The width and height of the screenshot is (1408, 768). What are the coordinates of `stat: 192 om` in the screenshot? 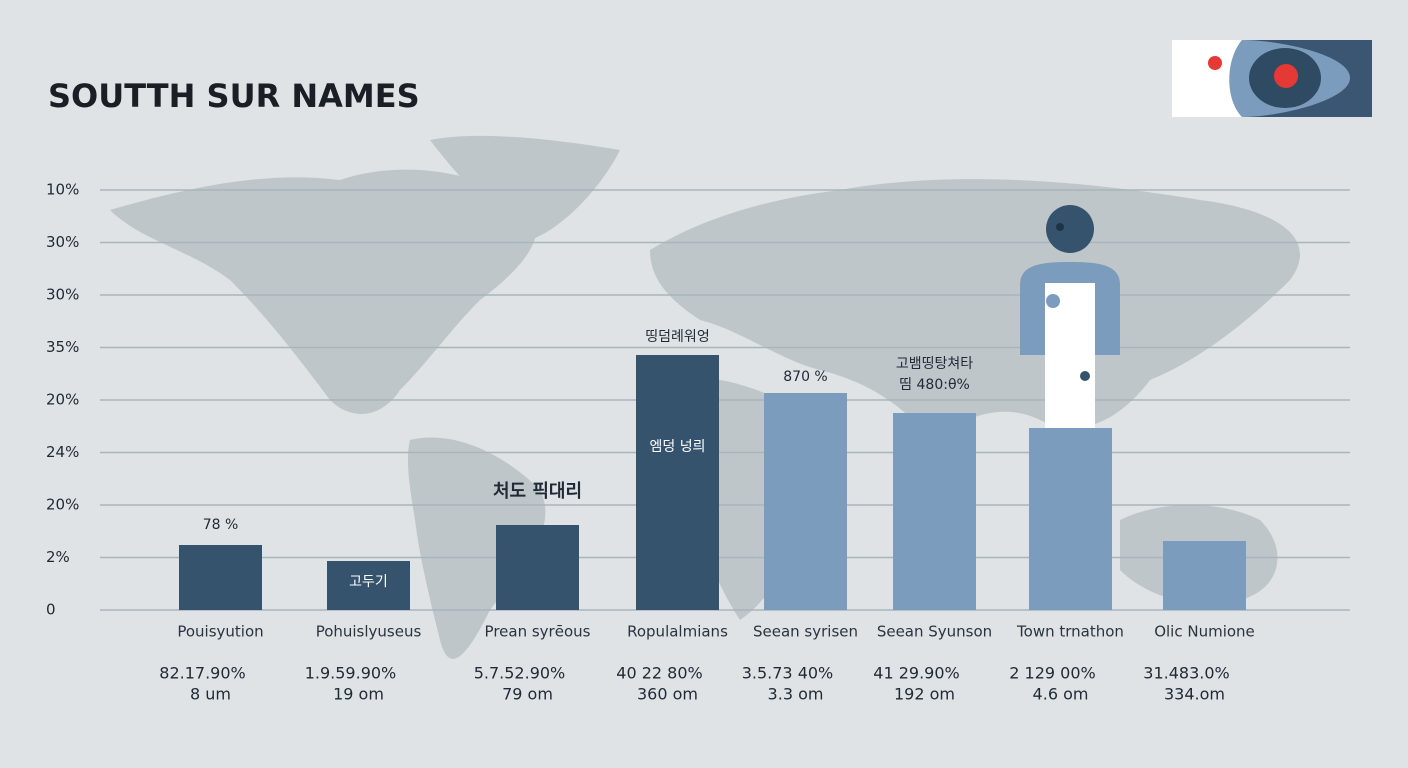 It's located at (924, 694).